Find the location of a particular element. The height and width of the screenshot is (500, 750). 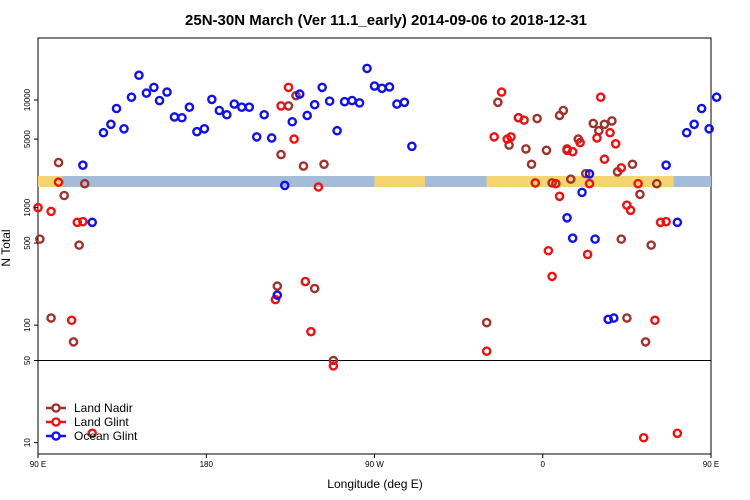

y-tick-label: 50 is located at coordinates (27, 360).